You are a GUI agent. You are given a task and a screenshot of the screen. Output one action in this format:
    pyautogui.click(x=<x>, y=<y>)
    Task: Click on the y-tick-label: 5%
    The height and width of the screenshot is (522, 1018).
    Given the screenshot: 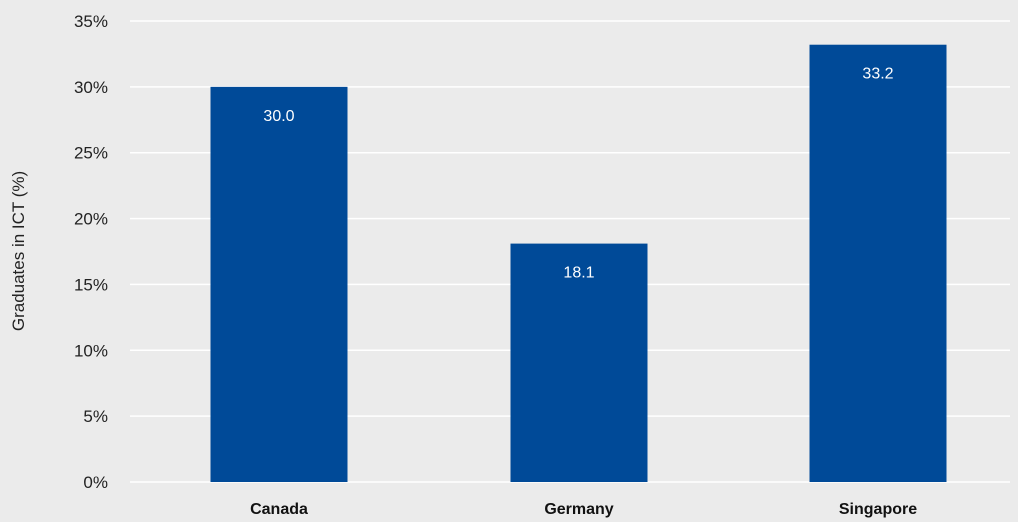 What is the action you would take?
    pyautogui.click(x=95, y=416)
    